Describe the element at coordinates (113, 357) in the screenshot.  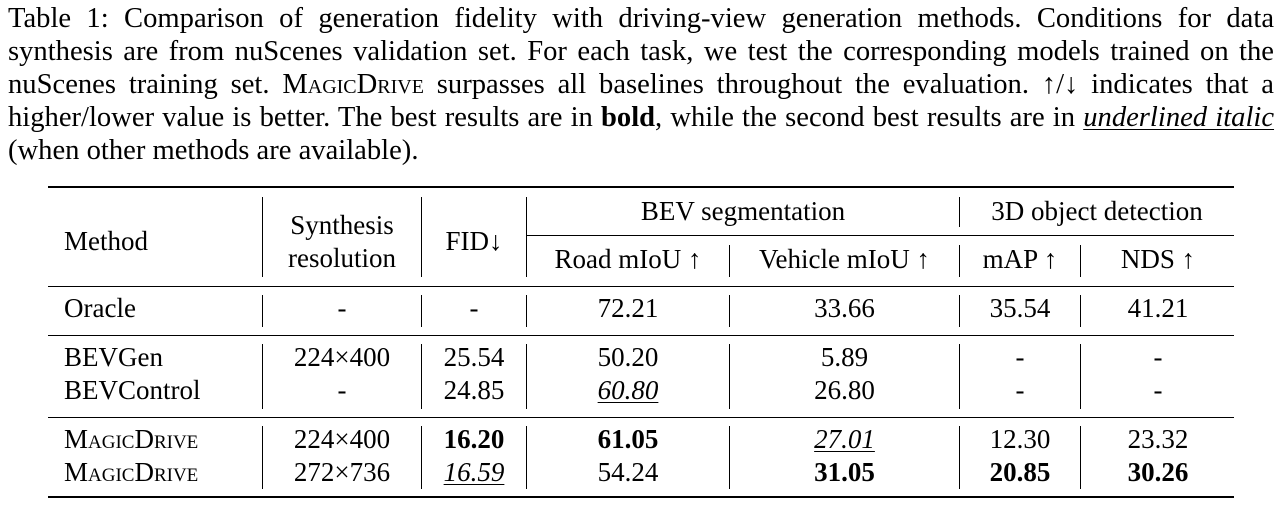
I see `row-bevgen-method: BEVGen` at that location.